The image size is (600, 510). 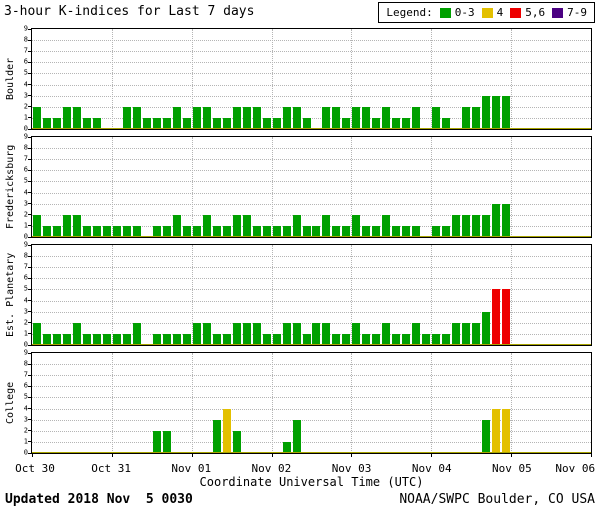 I want to click on x-tick-label: Nov 03, so click(x=351, y=468).